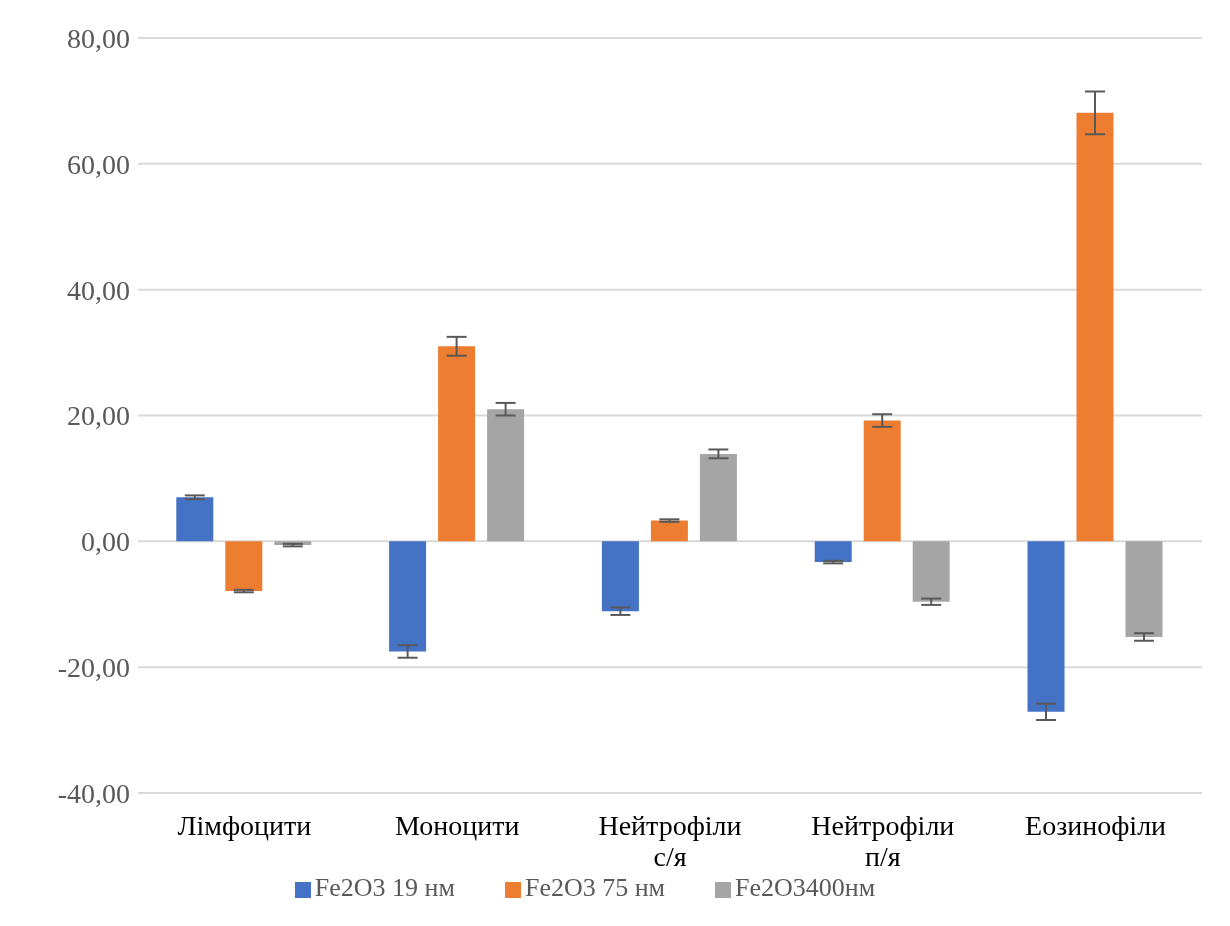  I want to click on y-tick-label: 0,00, so click(105, 542).